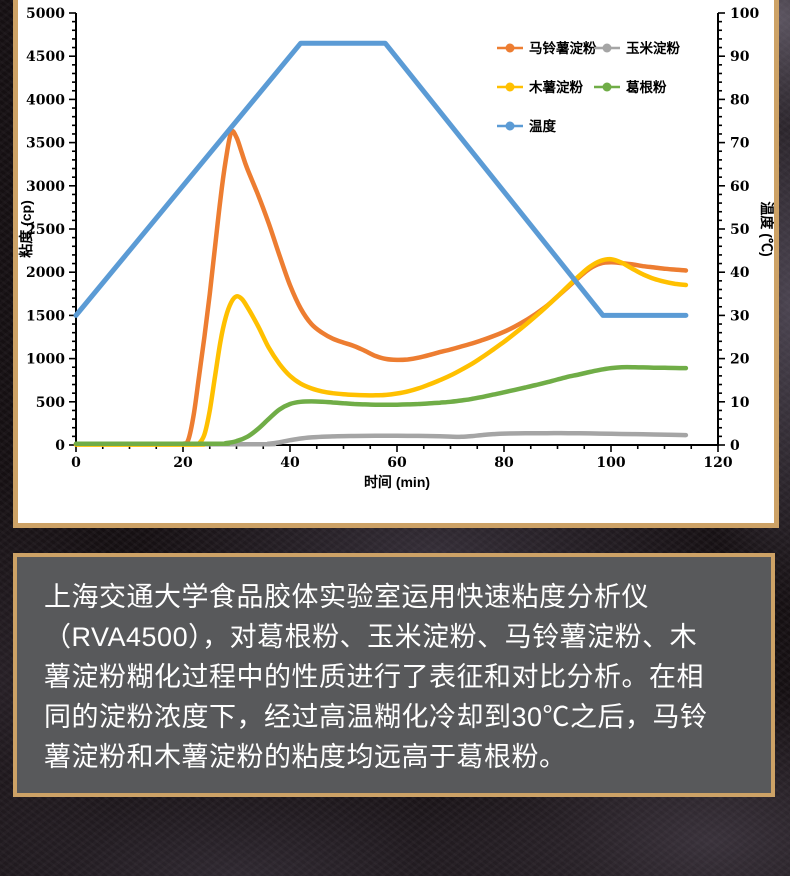 Image resolution: width=790 pixels, height=876 pixels. What do you see at coordinates (45, 187) in the screenshot?
I see `y-left-tick-label: 3000` at bounding box center [45, 187].